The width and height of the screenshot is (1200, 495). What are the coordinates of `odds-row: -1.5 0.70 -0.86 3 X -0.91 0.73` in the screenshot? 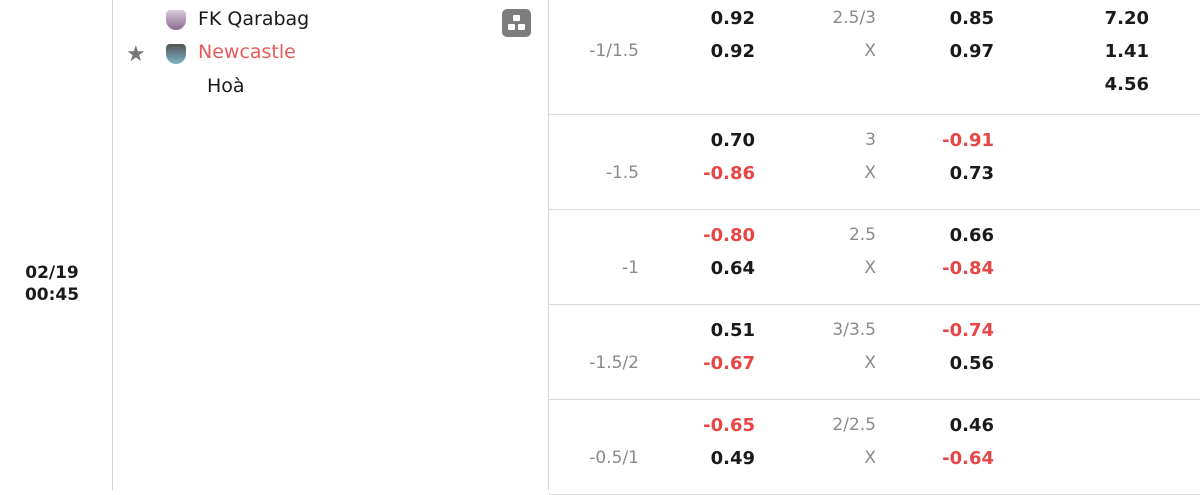 It's located at (874, 162).